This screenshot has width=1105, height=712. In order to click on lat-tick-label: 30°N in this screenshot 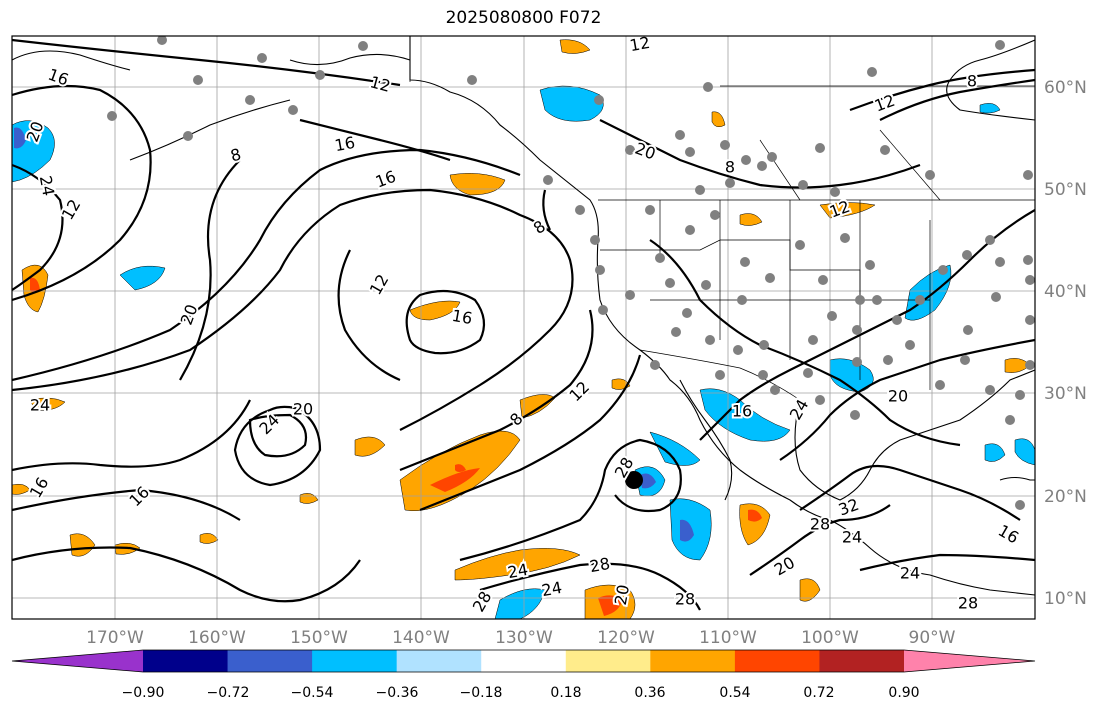, I will do `click(1065, 394)`.